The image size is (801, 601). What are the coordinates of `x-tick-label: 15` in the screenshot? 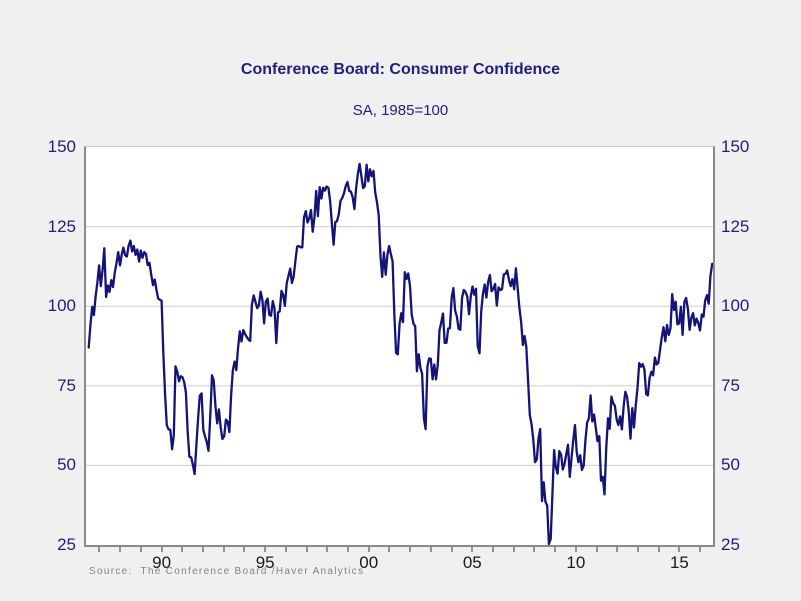 It's located at (679, 562).